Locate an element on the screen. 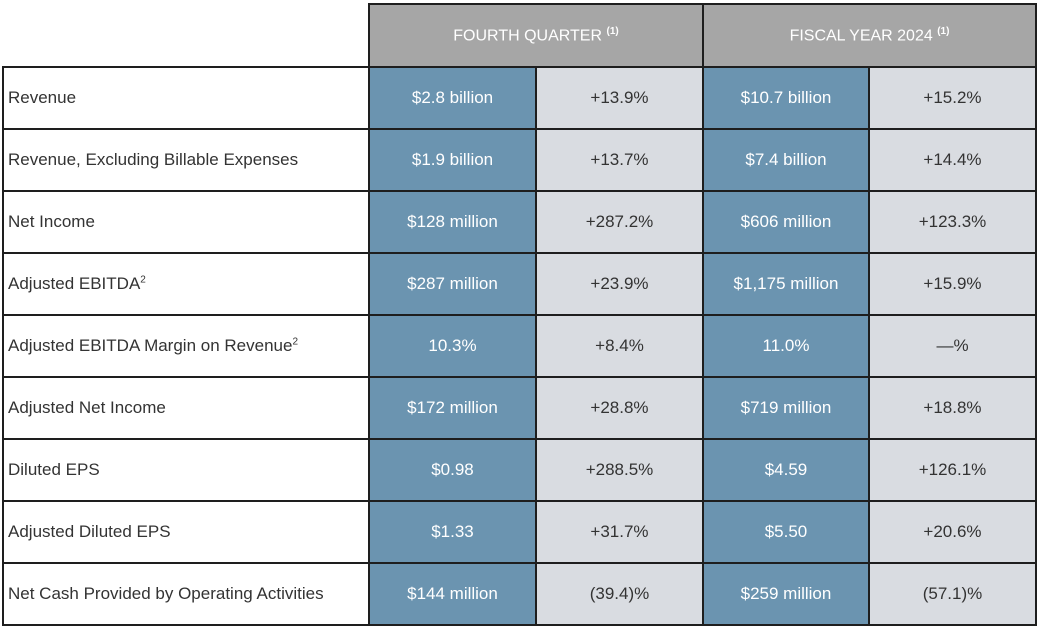 This screenshot has width=1041, height=633. row-label-text: Revenue is located at coordinates (42, 97).